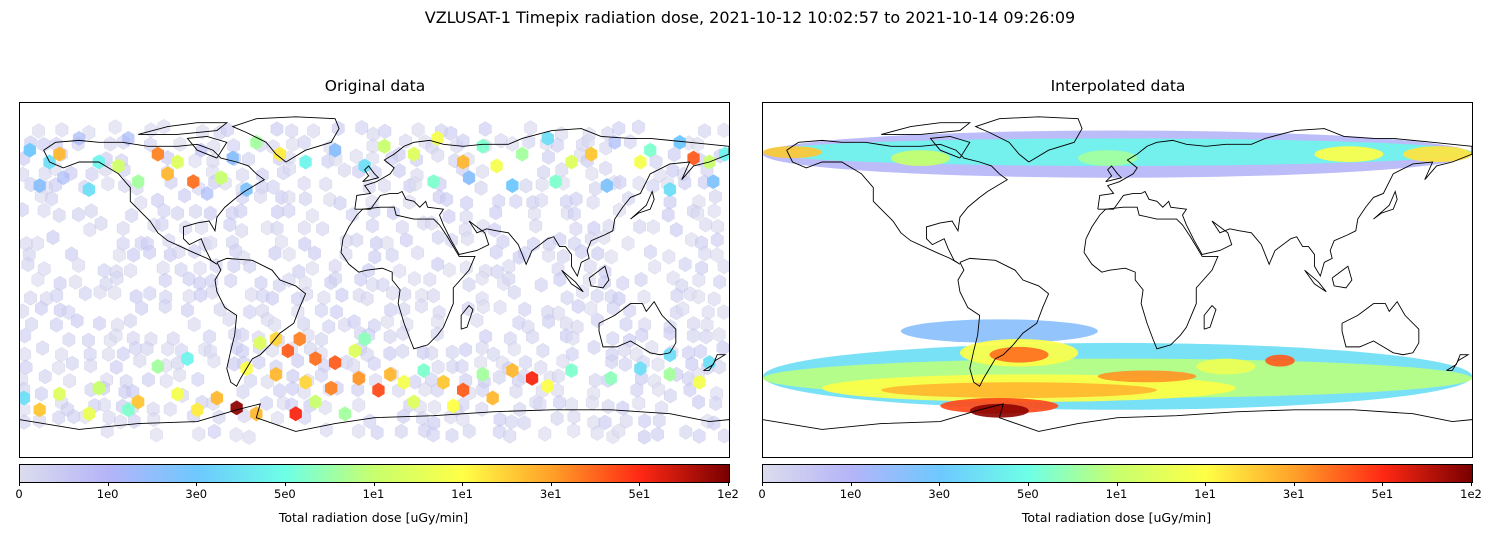 The width and height of the screenshot is (1500, 550). I want to click on colorbar-tick-label: 1e1, so click(462, 494).